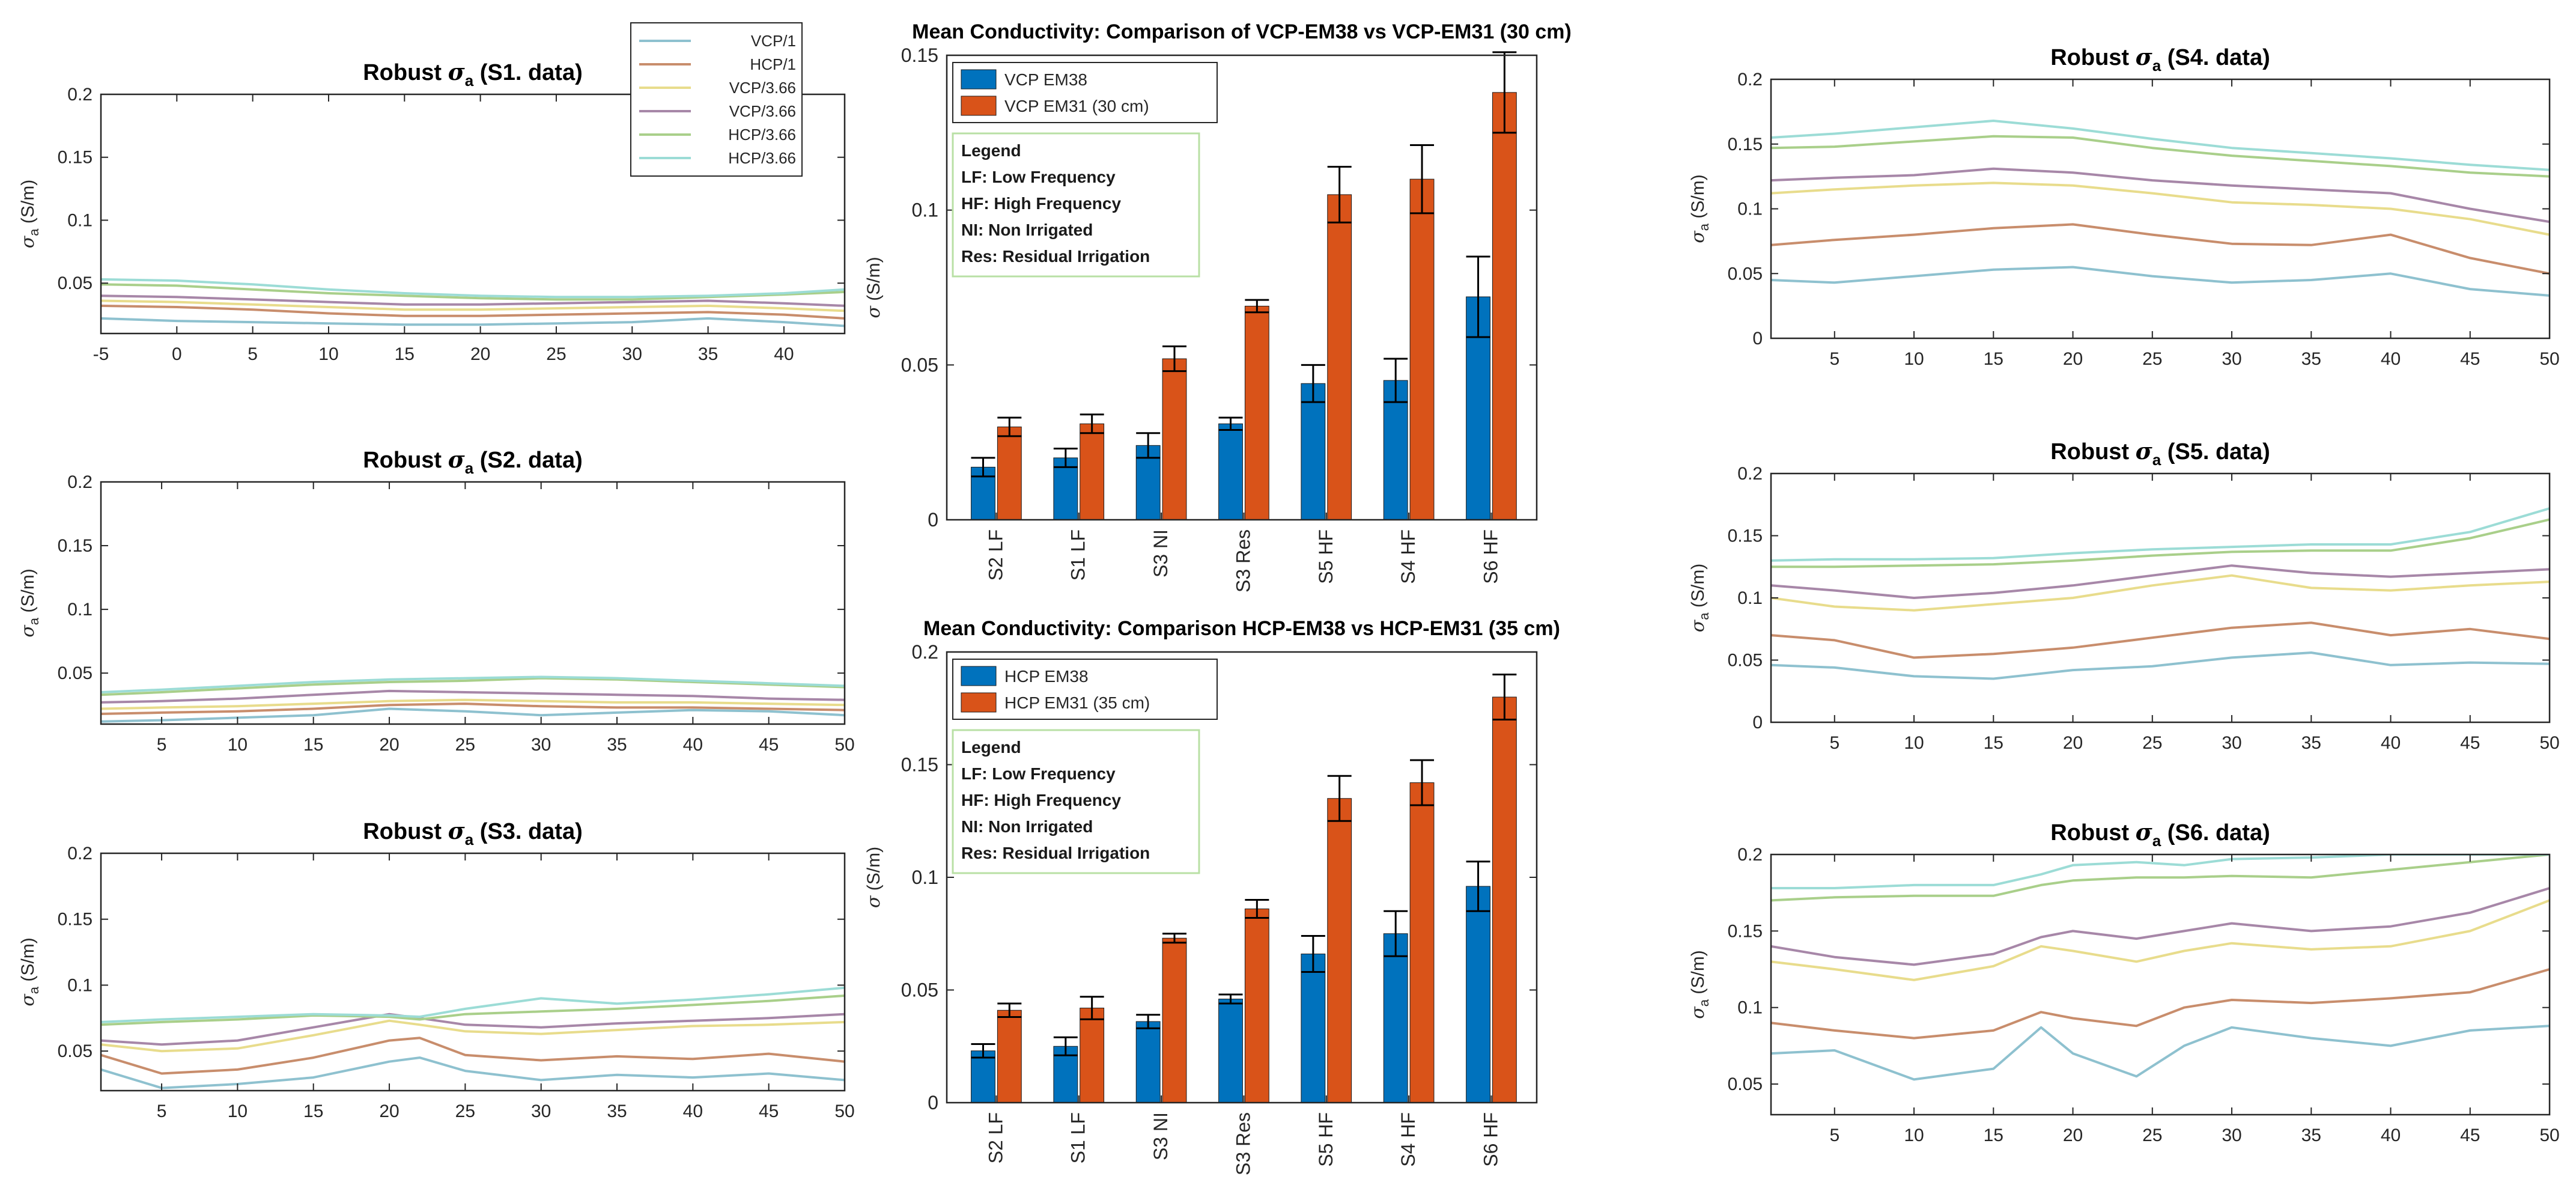 This screenshot has width=2576, height=1200. I want to click on legend: VCP EM38 VCP EM31 (30 cm), so click(1085, 92).